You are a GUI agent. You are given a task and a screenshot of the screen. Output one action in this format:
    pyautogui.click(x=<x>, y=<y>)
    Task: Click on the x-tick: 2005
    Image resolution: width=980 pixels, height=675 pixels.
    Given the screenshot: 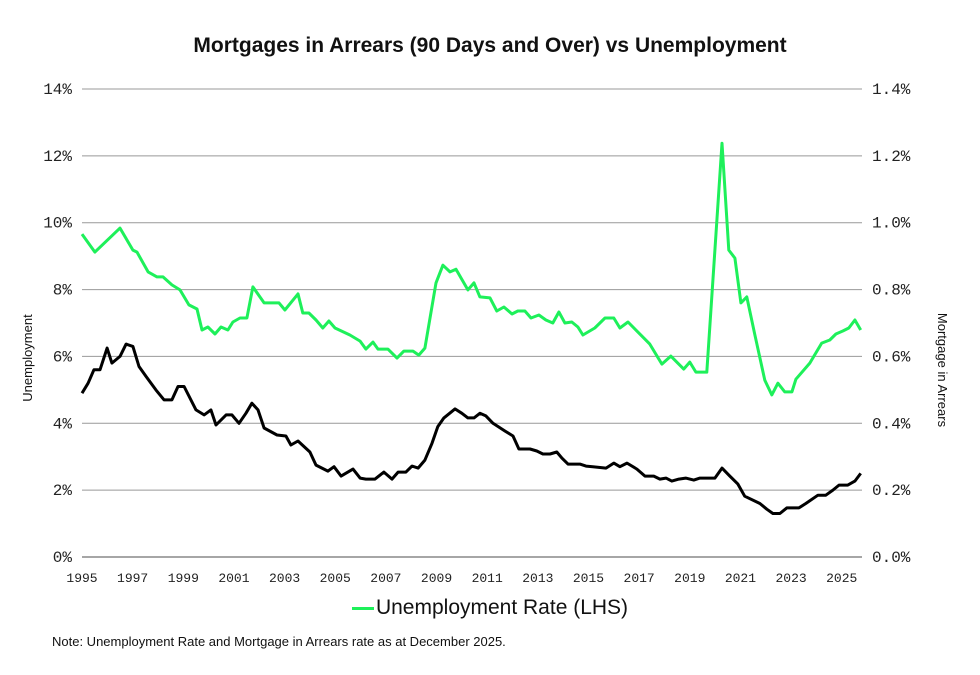 What is the action you would take?
    pyautogui.click(x=335, y=578)
    